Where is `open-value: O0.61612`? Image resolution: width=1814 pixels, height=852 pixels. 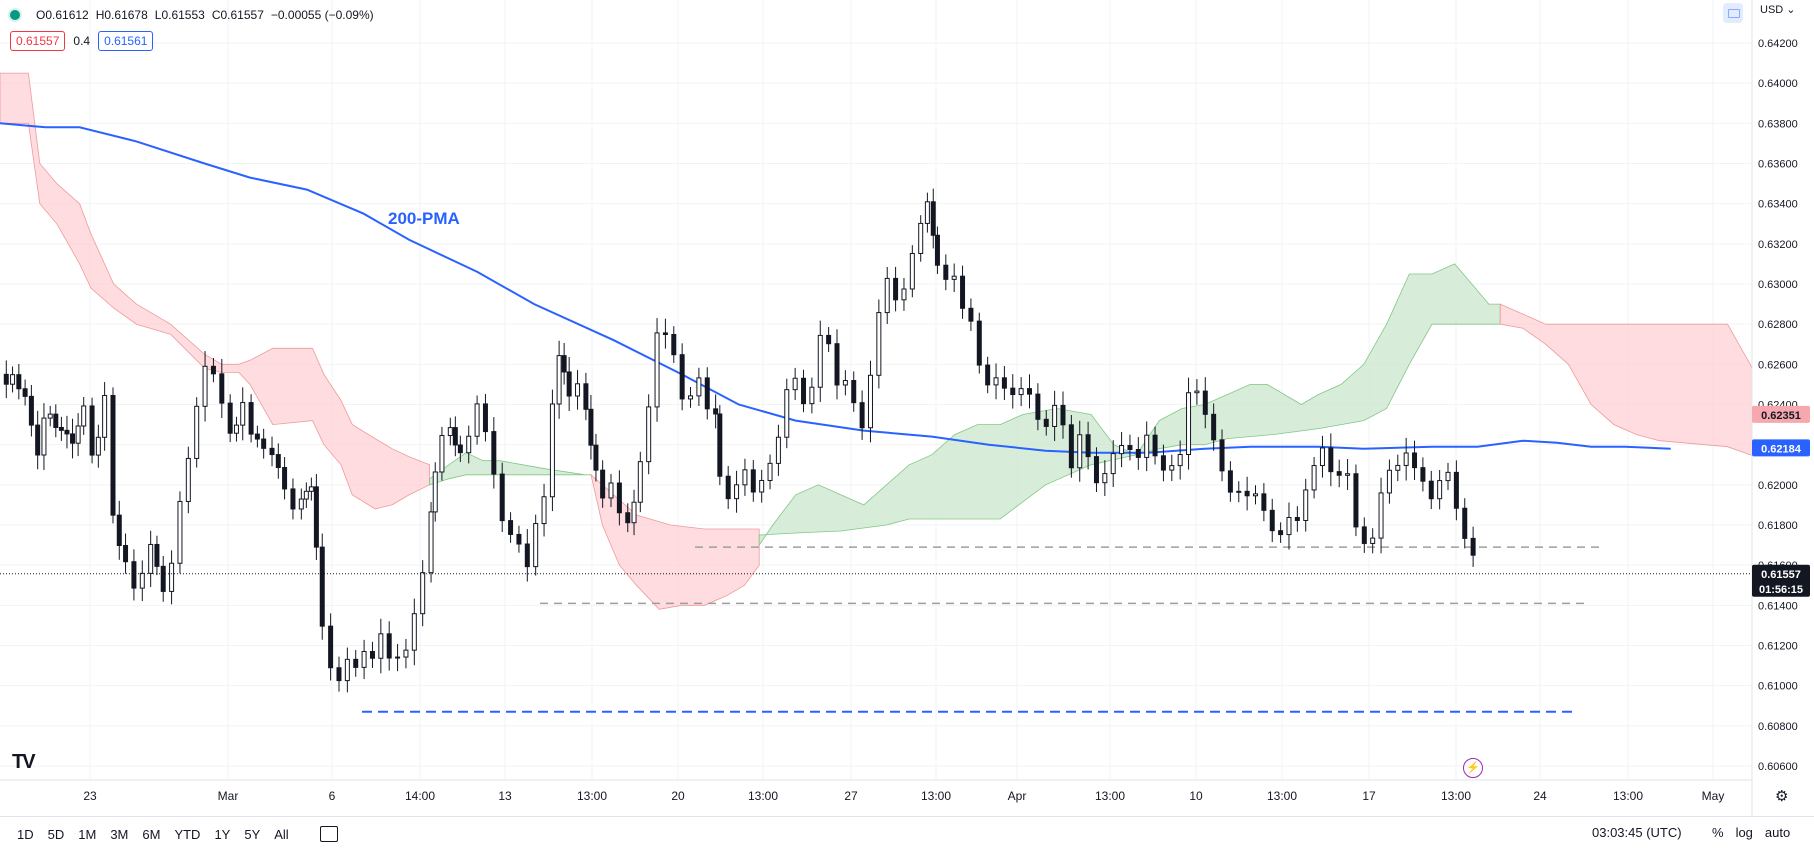 open-value: O0.61612 is located at coordinates (62, 15).